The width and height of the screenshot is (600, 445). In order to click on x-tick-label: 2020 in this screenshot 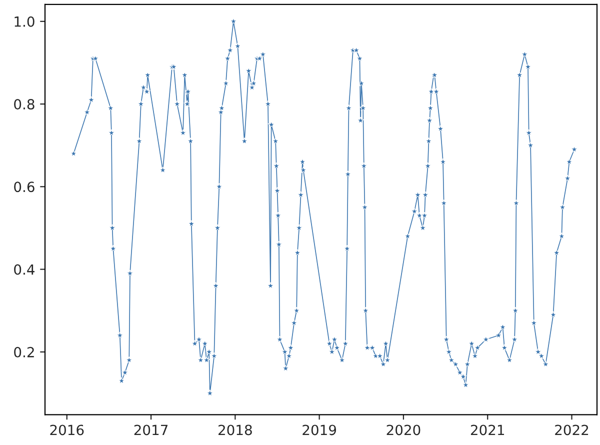, I will do `click(403, 430)`.